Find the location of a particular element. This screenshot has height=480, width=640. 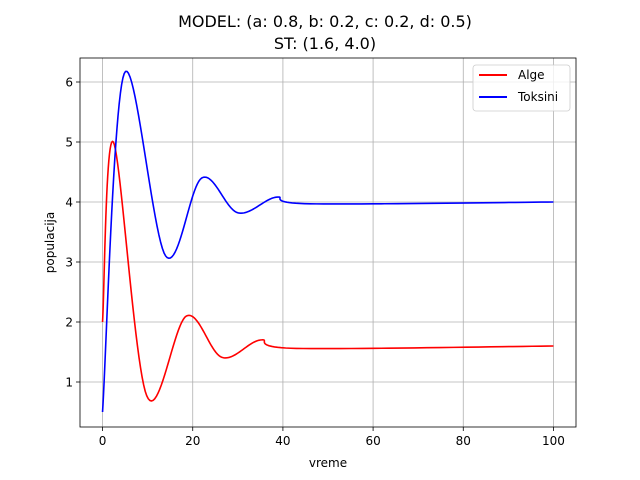

y-tick-label: 1 is located at coordinates (69, 382).